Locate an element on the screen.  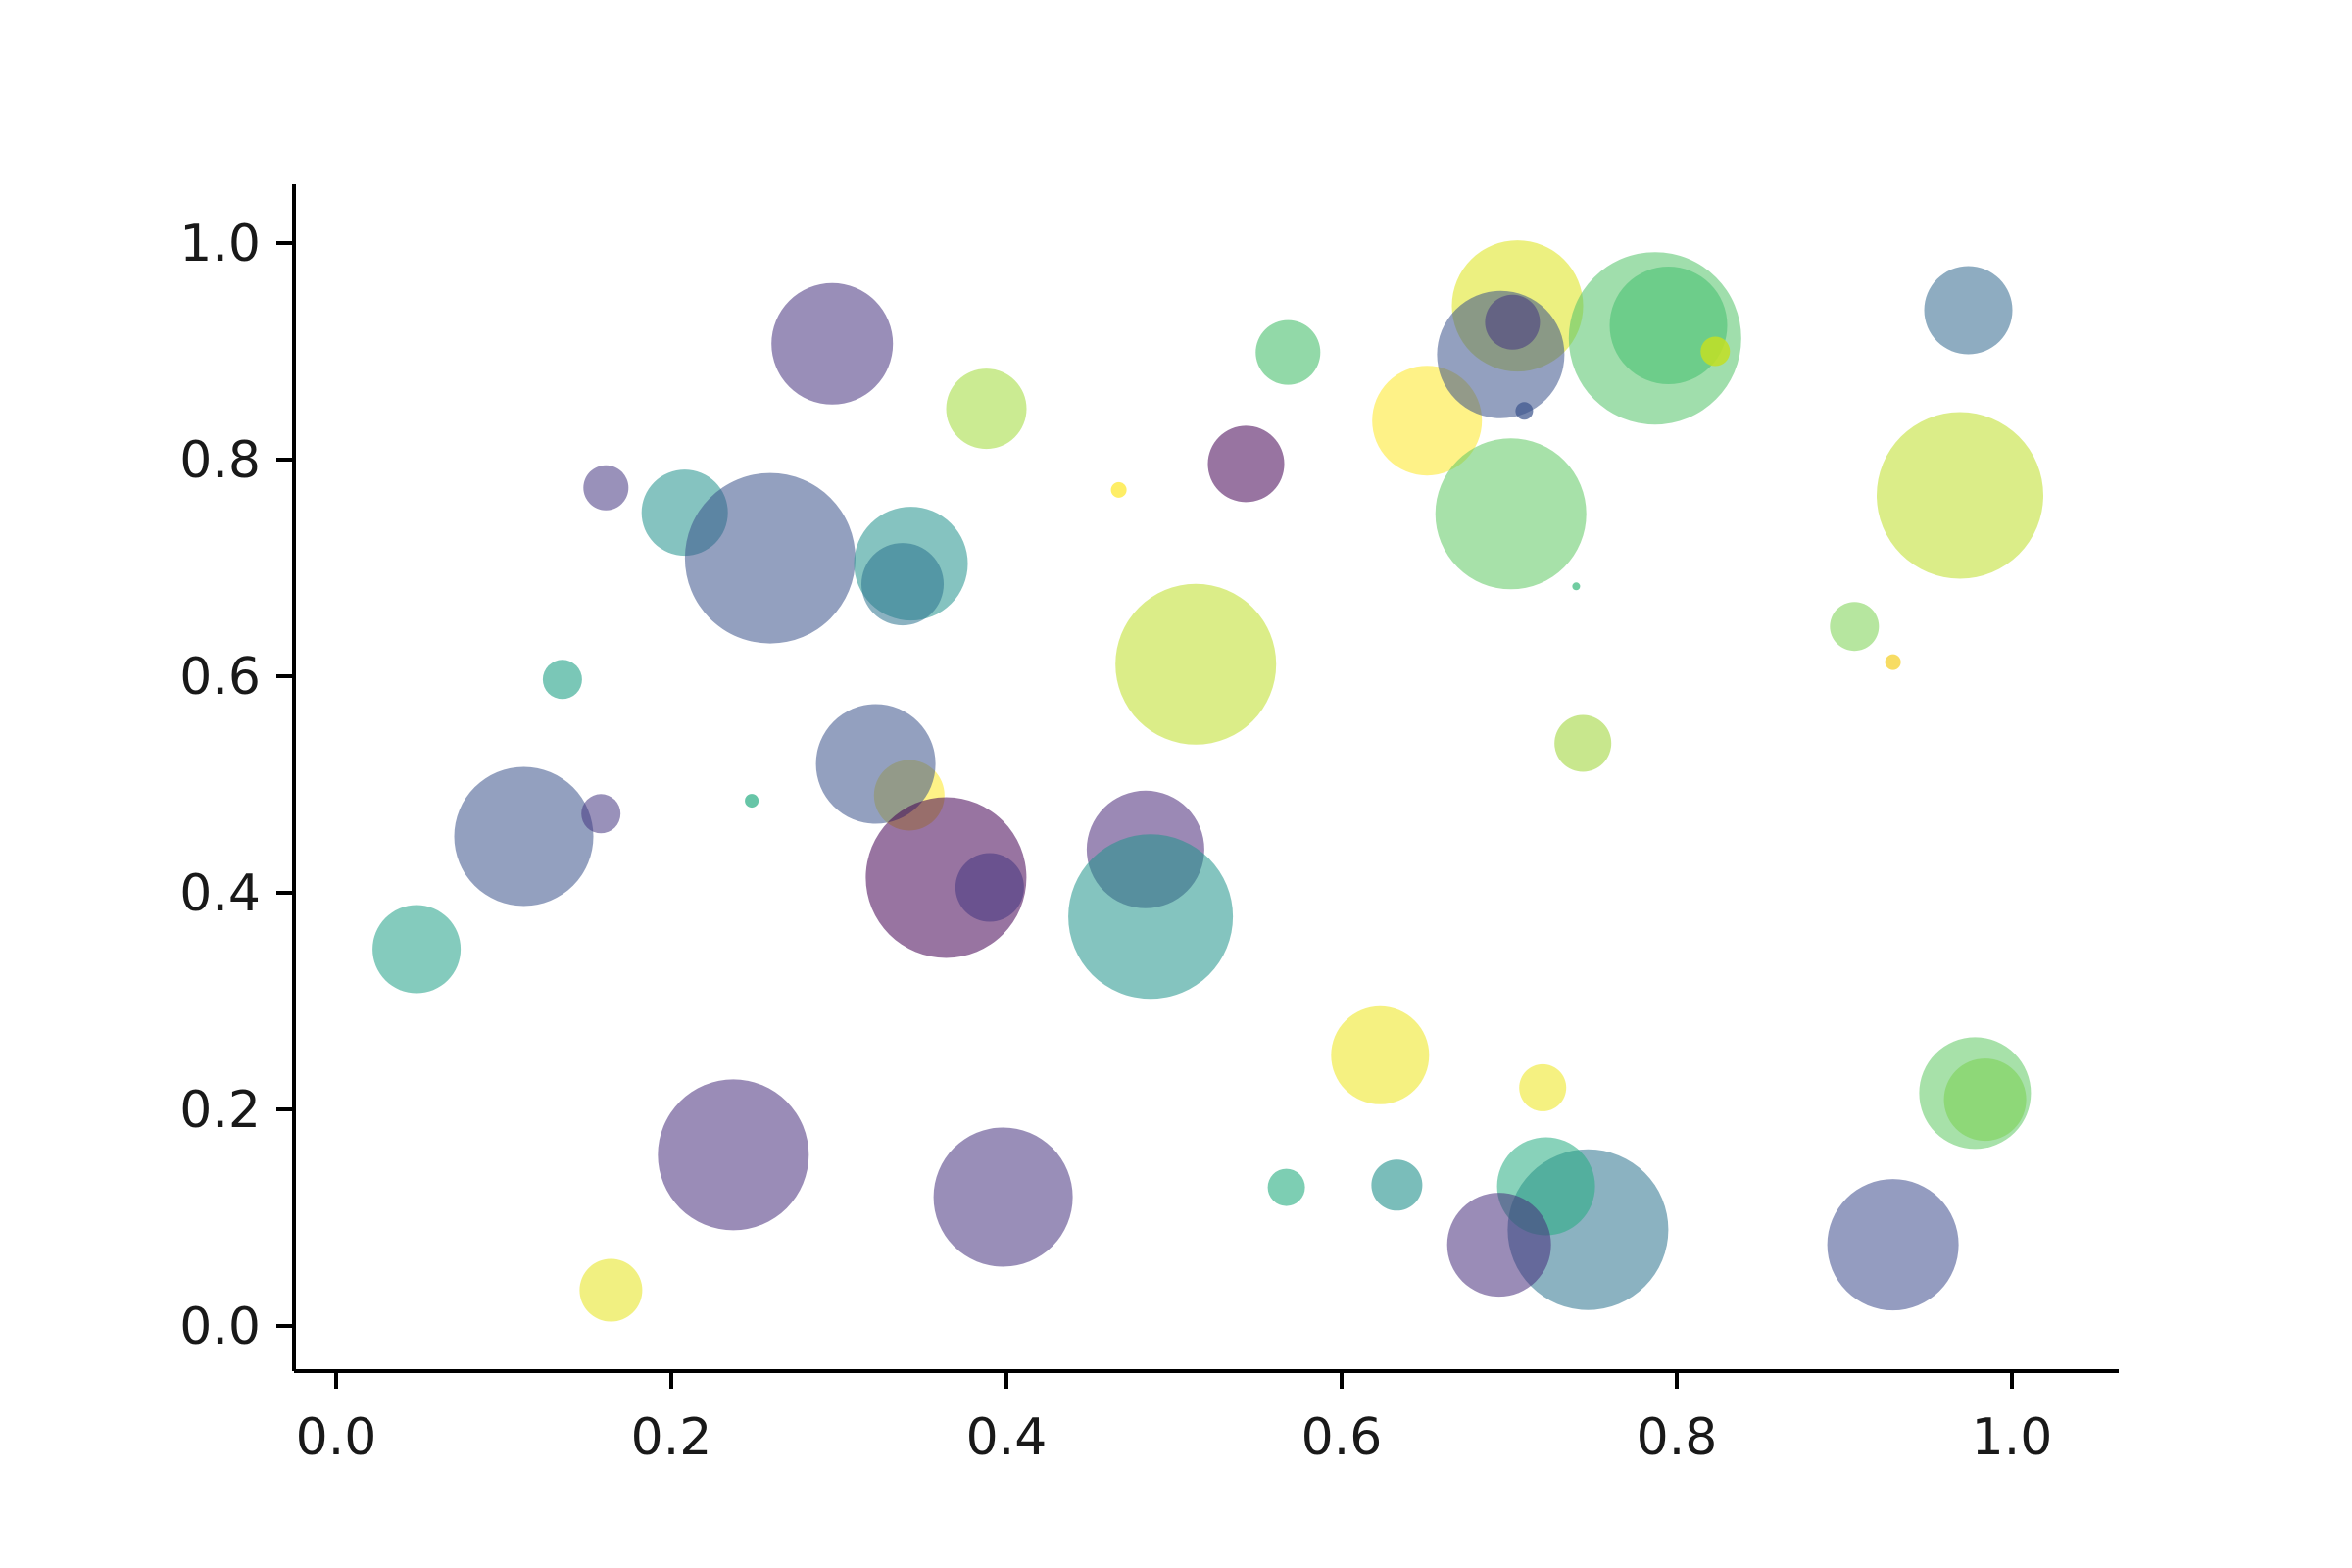
y-tick-label: 0.4 is located at coordinates (220, 893).